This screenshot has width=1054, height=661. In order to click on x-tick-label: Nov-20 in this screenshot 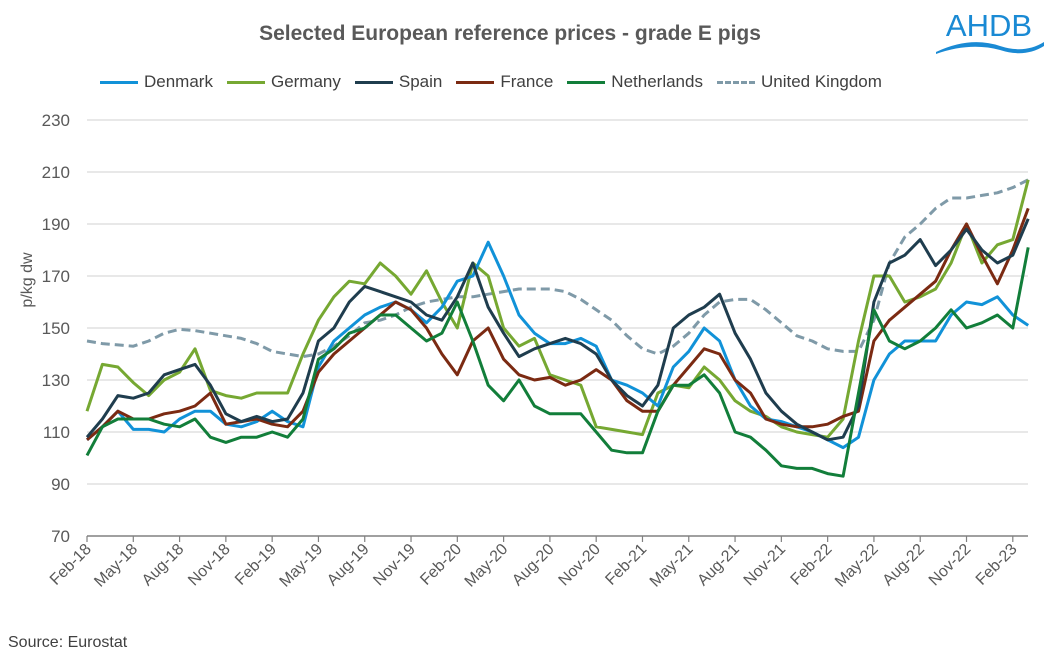, I will do `click(580, 565)`.